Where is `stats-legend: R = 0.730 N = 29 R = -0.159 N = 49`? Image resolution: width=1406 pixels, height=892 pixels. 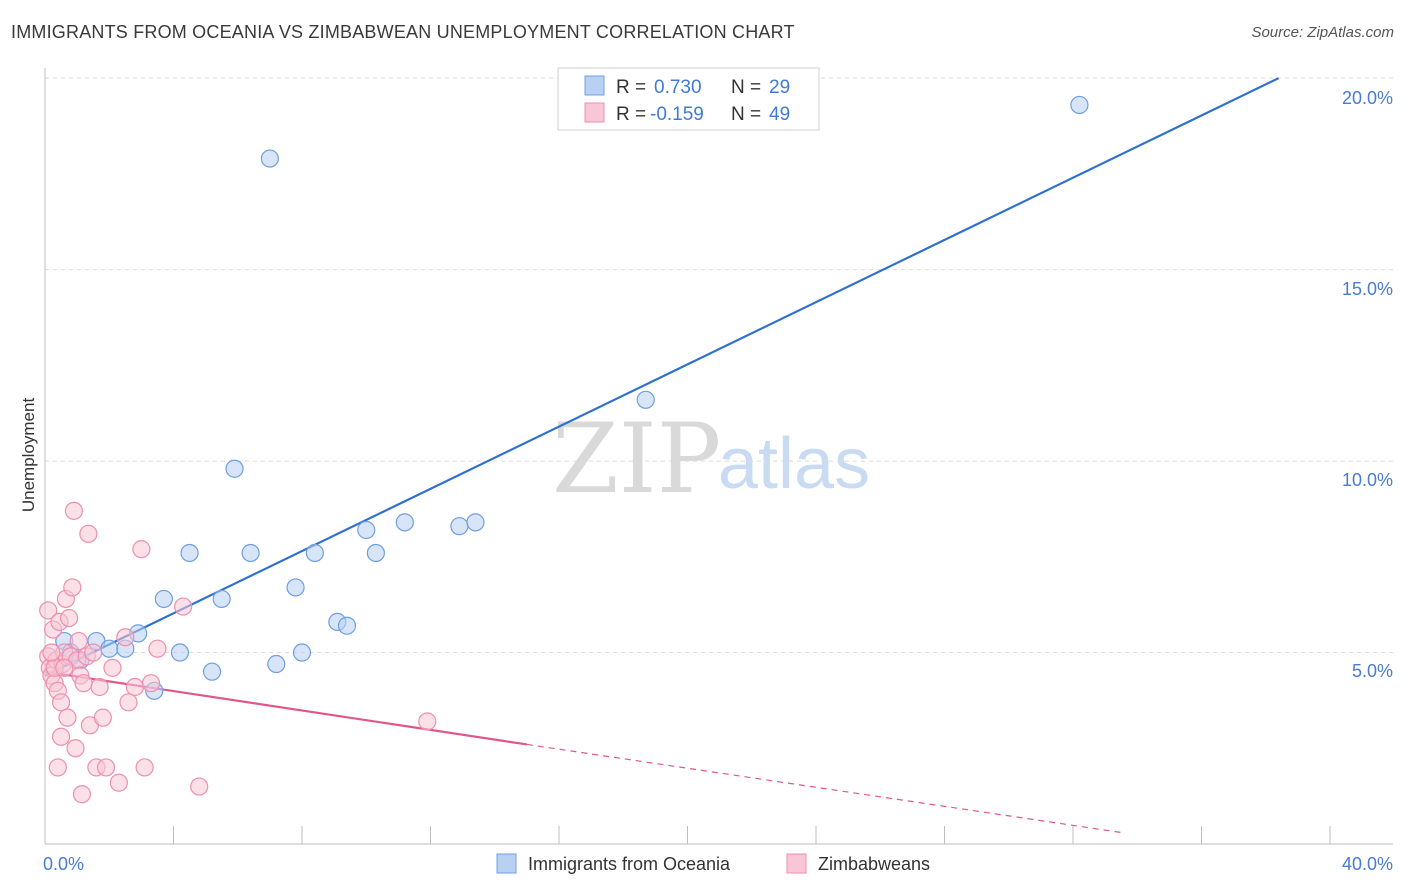
stats-legend: R = 0.730 N = 29 R = -0.159 N = 49 is located at coordinates (688, 99).